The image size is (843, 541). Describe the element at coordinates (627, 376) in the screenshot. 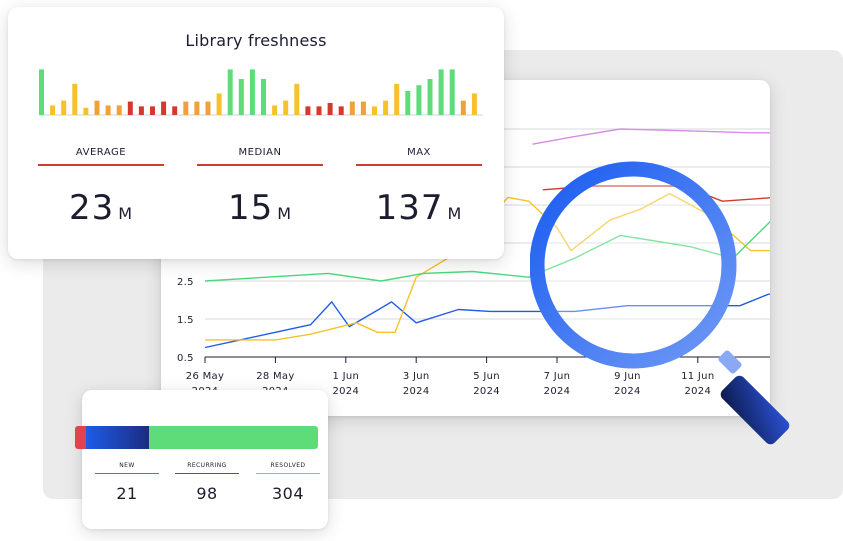

I see `x-tick-label: 9 Jun` at that location.